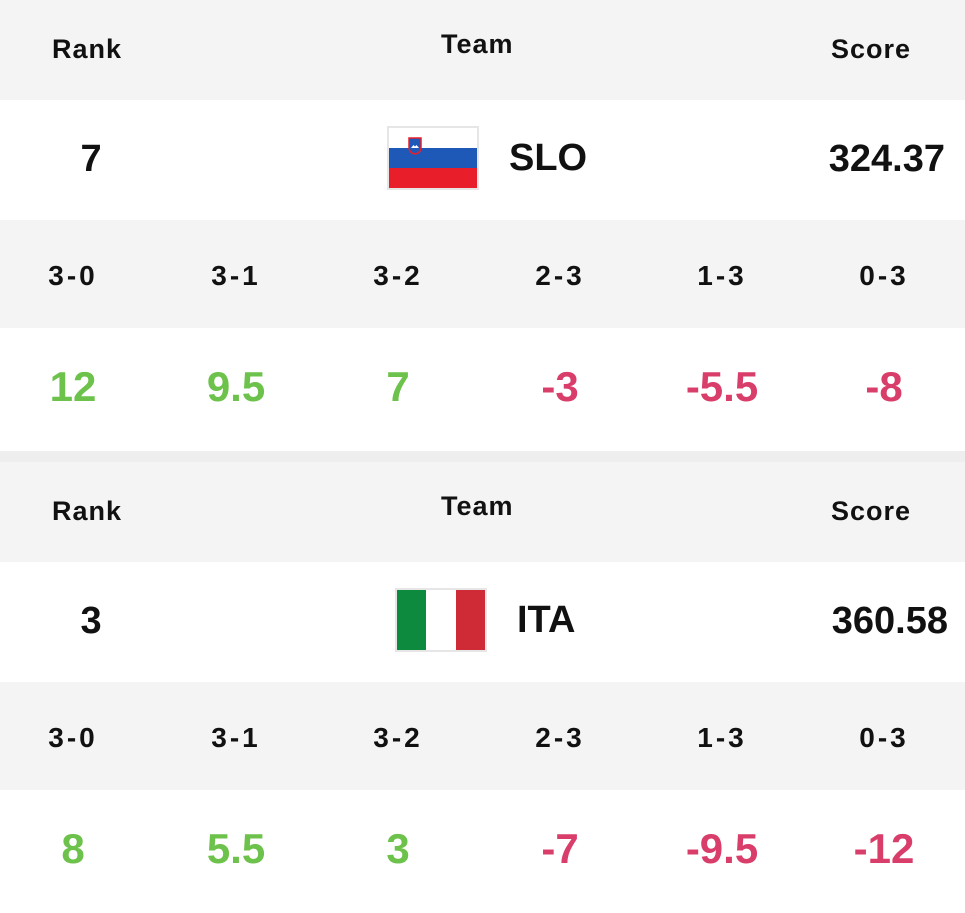  What do you see at coordinates (889, 621) in the screenshot?
I see `team-score: 360.58` at bounding box center [889, 621].